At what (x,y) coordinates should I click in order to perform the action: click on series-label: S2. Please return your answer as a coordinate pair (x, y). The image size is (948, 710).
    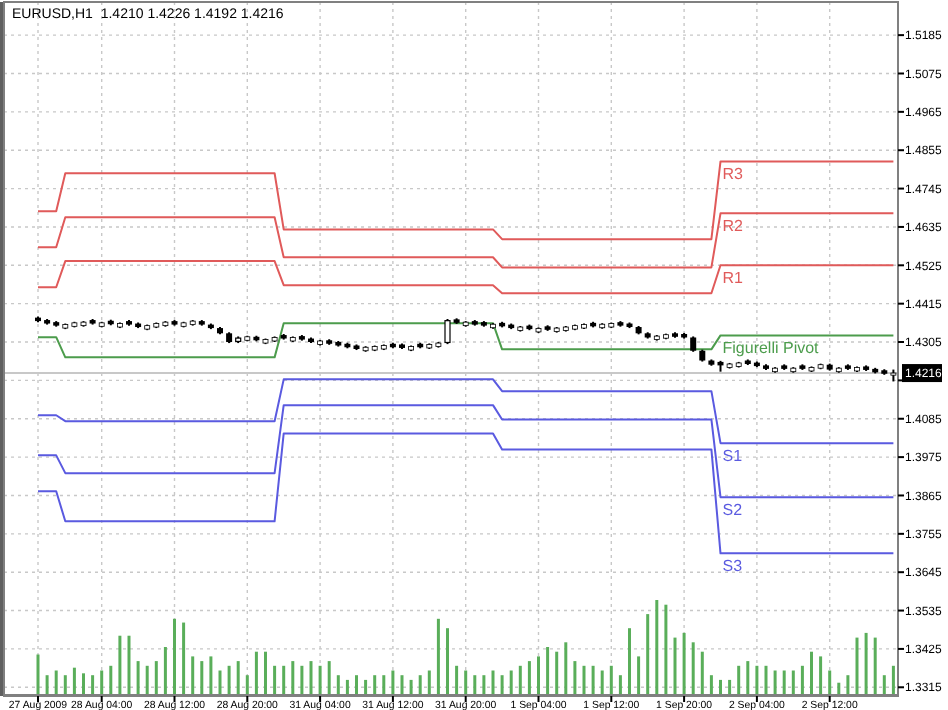
    Looking at the image, I should click on (733, 510).